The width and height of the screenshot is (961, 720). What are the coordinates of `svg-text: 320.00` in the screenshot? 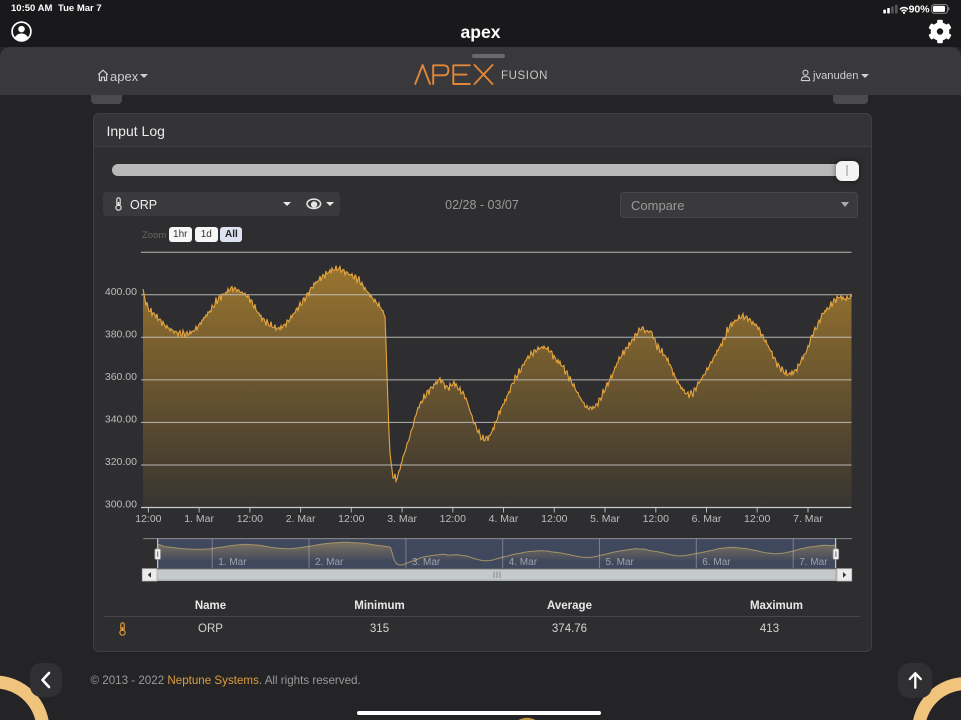 It's located at (121, 462).